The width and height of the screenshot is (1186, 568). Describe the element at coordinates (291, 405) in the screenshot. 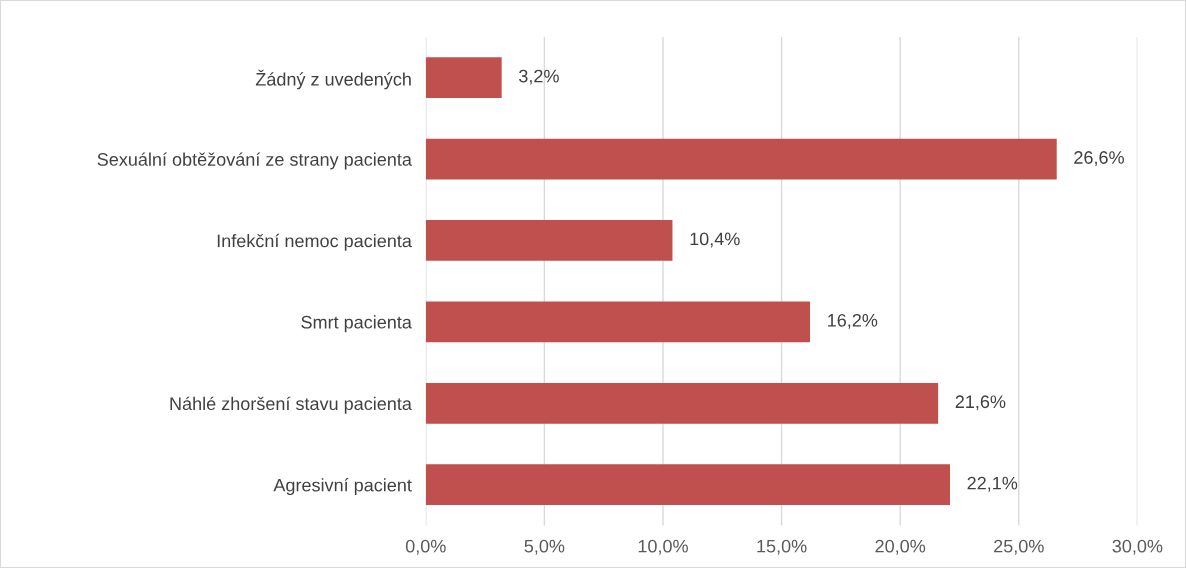

I see `y-tick-label: Náhlé zhoršení stavu pacienta` at that location.